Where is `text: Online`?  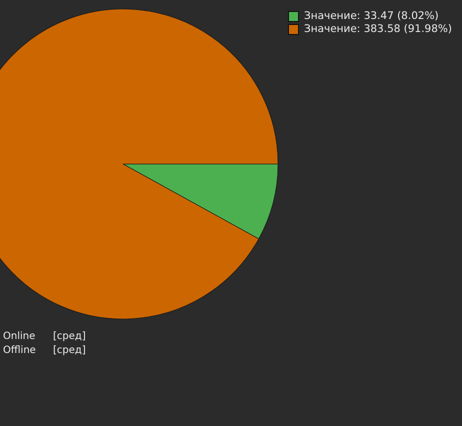
text: Online is located at coordinates (19, 337).